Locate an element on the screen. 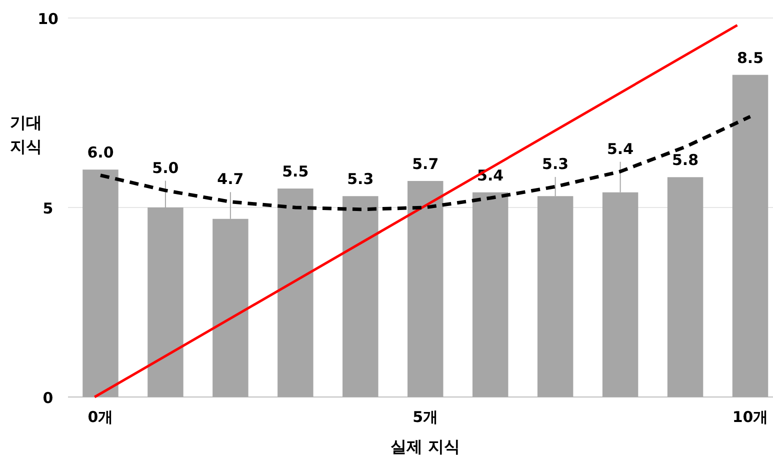  data-label: 5.4 is located at coordinates (620, 149).